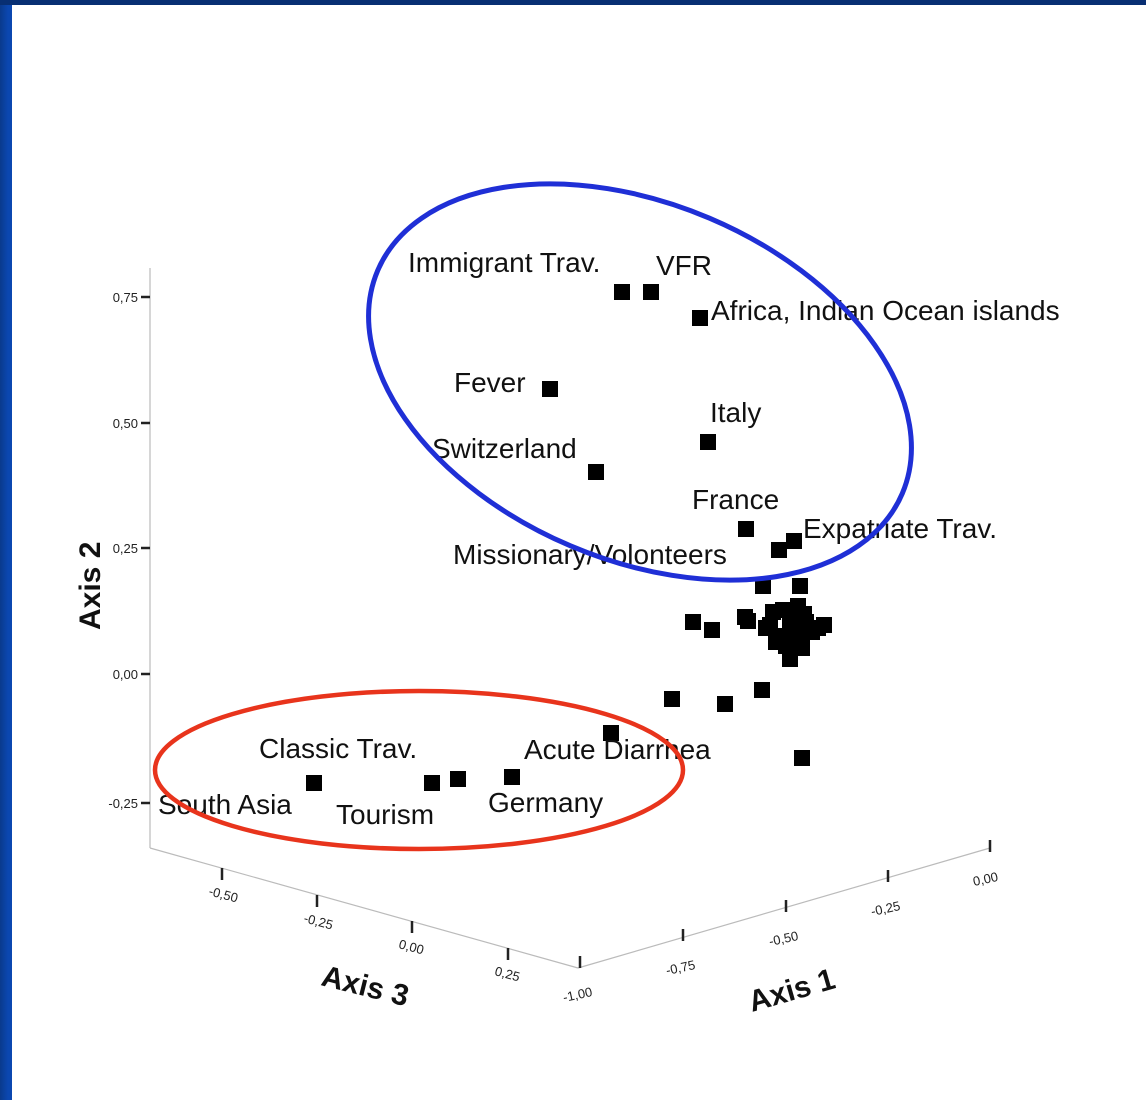  I want to click on point-label: Immigrant Trav., so click(504, 262).